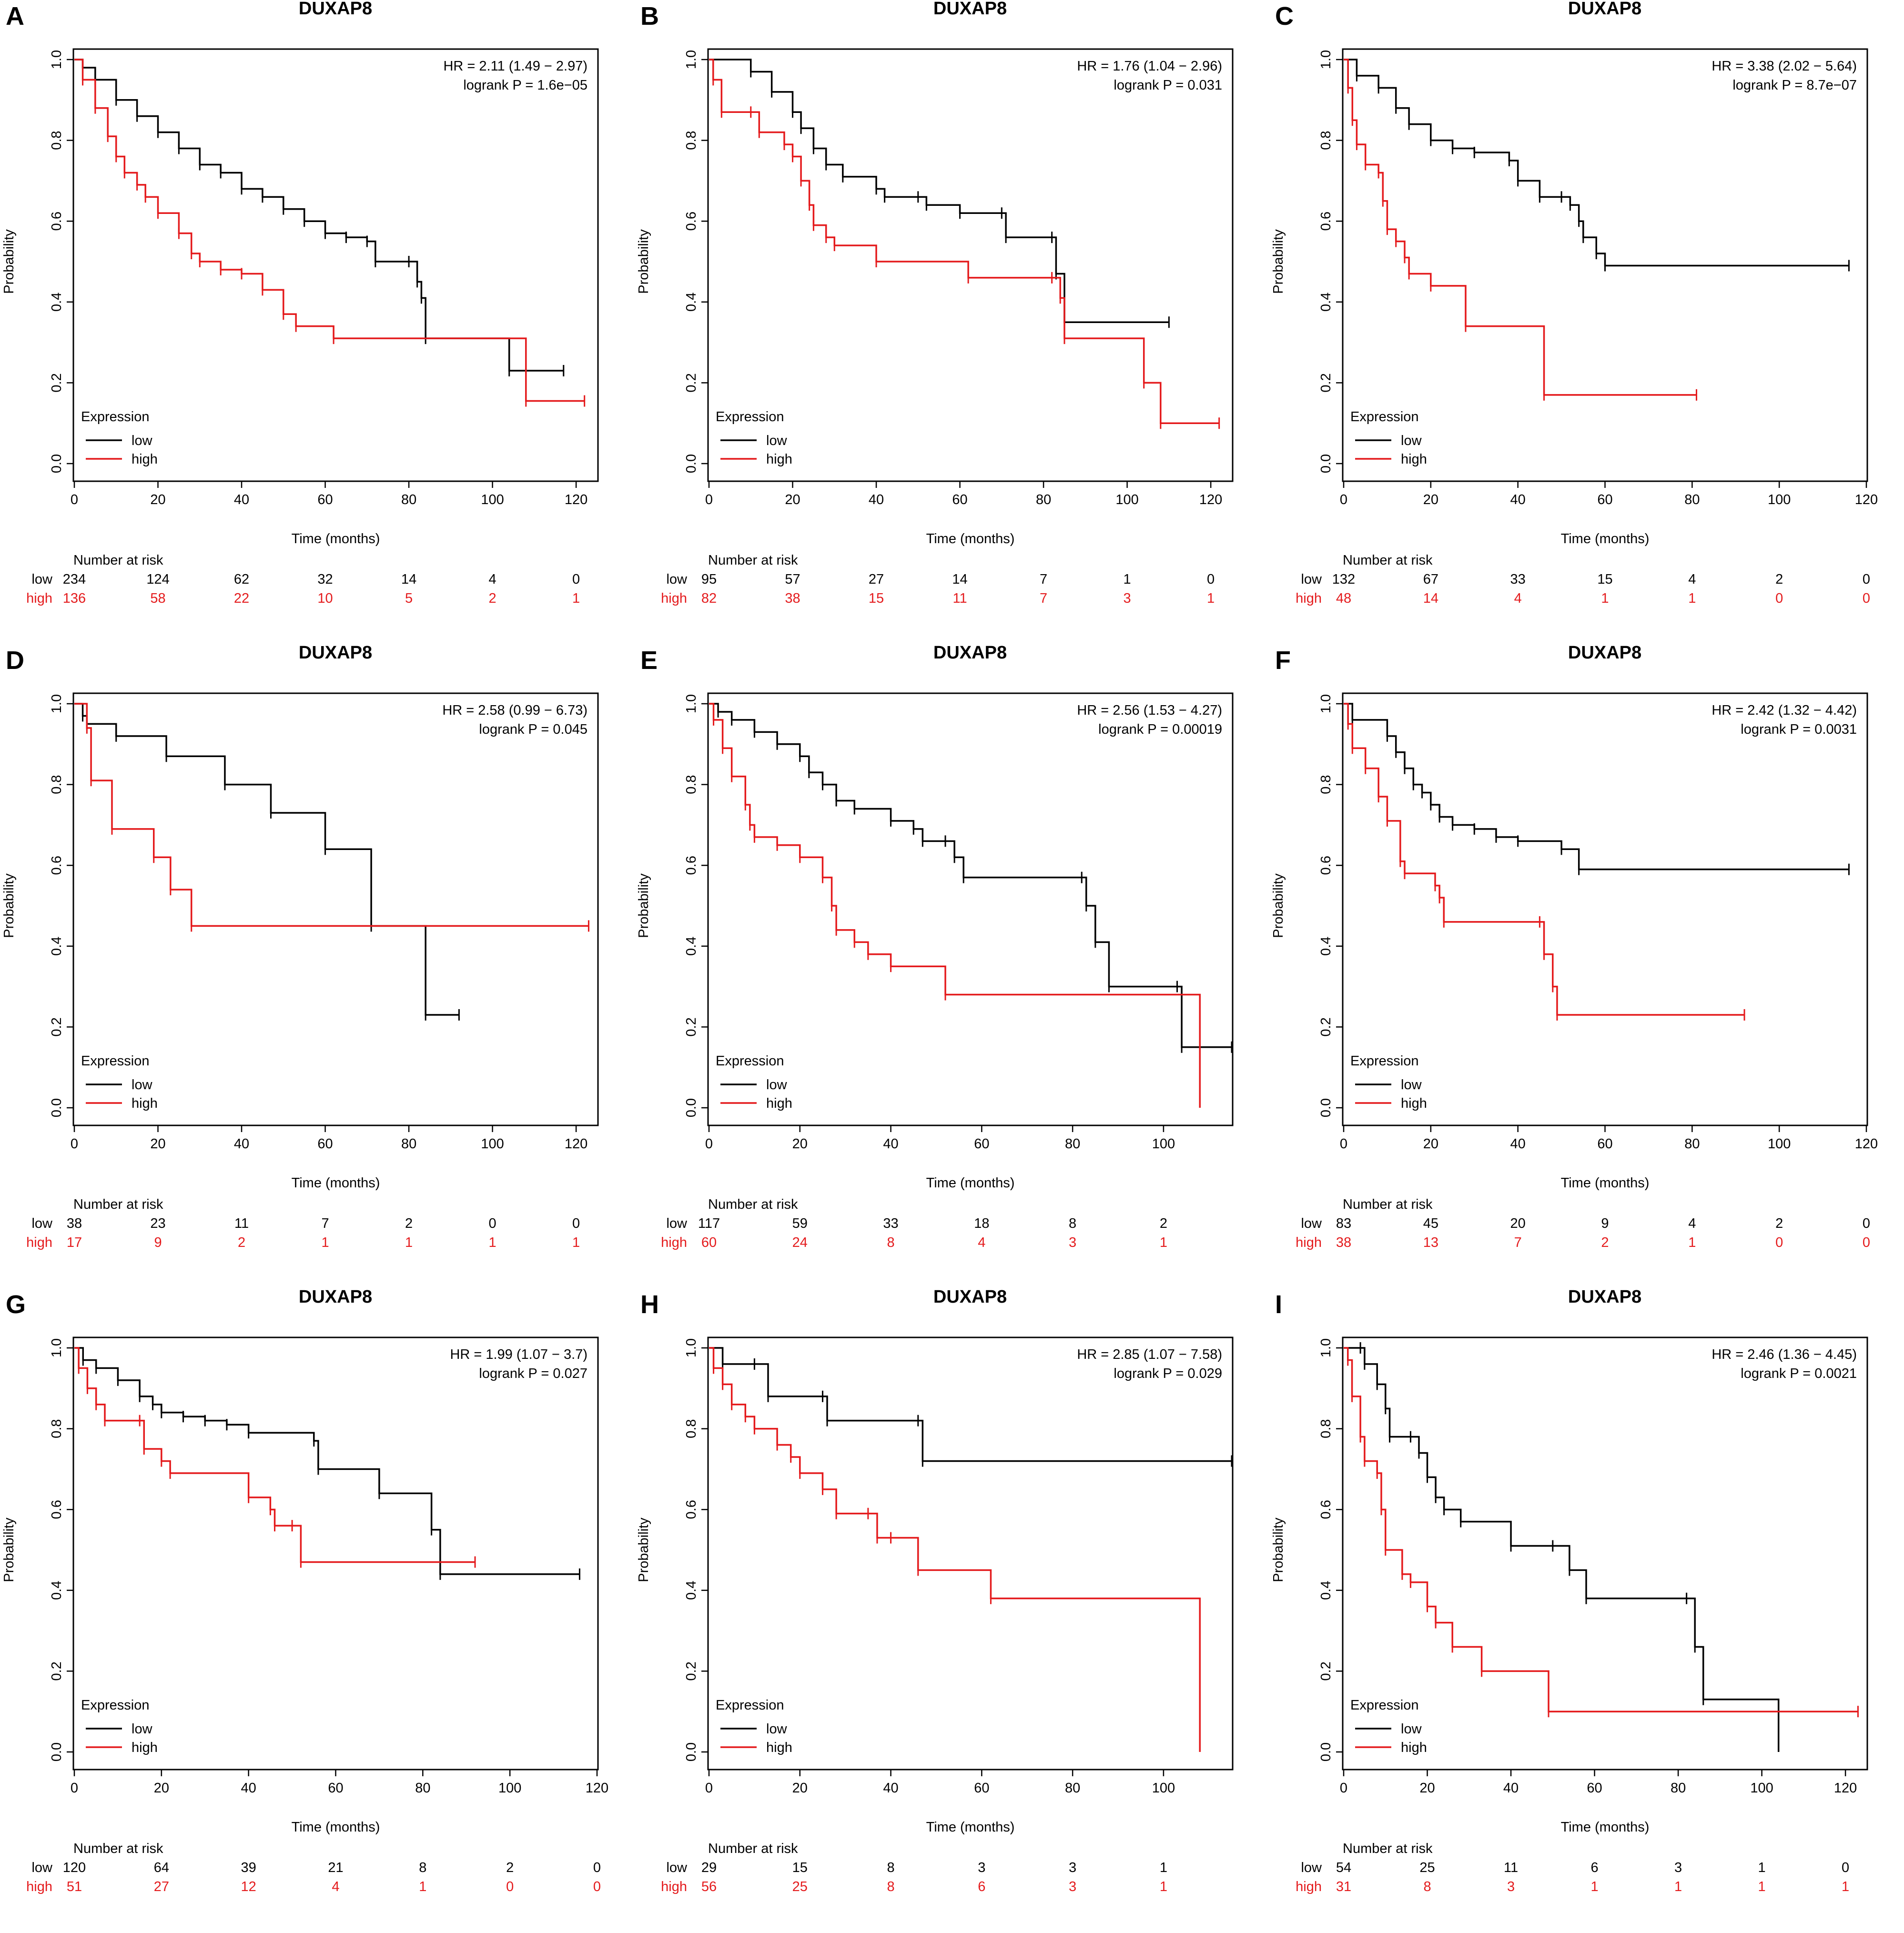 The width and height of the screenshot is (1904, 1933). I want to click on risk-high-count: 10, so click(325, 598).